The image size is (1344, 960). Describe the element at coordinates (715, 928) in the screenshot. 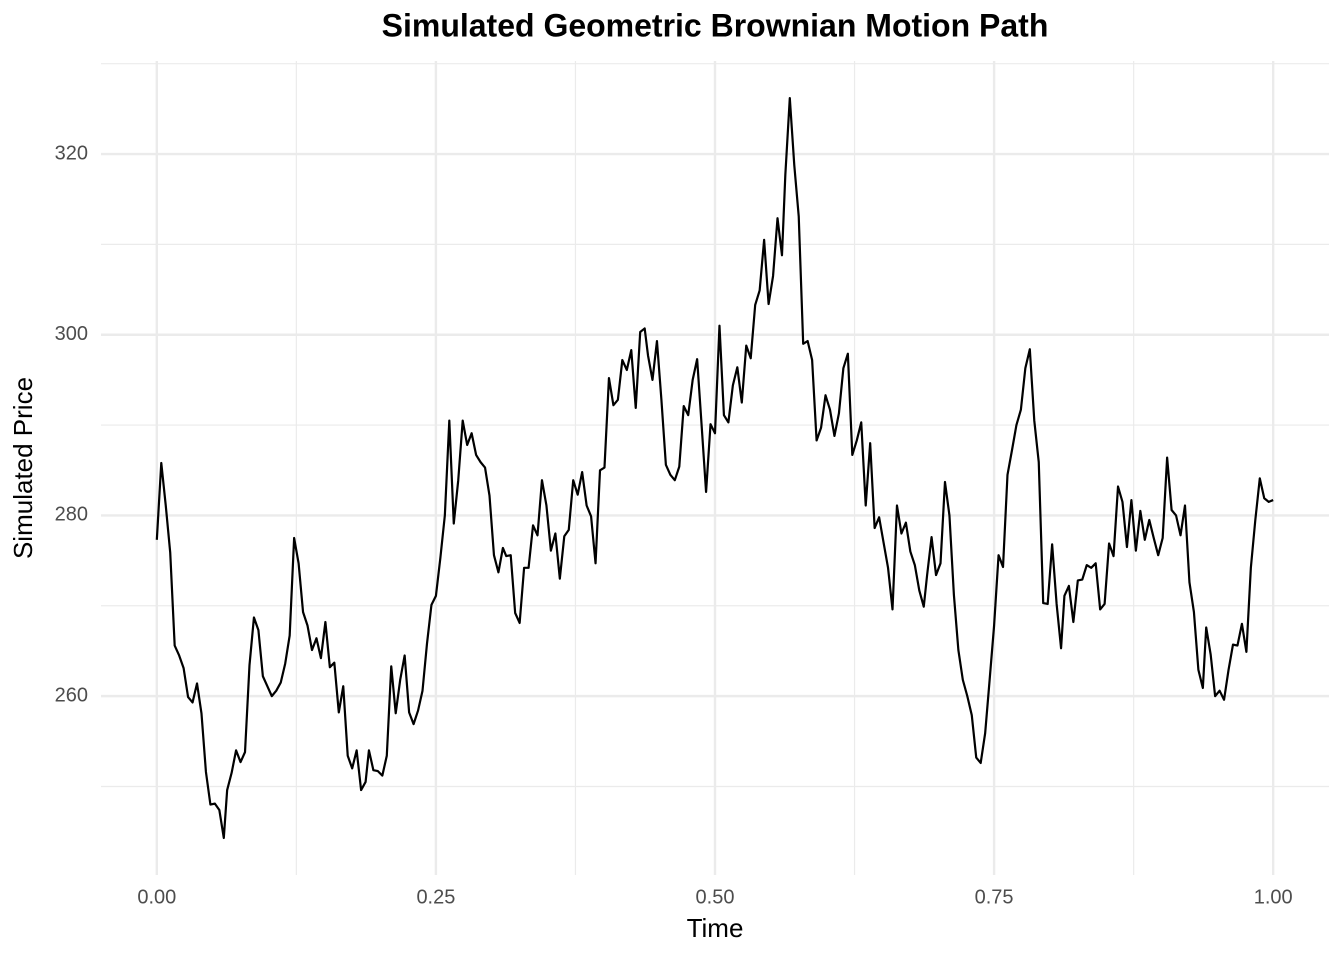

I see `x-axis-title: Time` at that location.